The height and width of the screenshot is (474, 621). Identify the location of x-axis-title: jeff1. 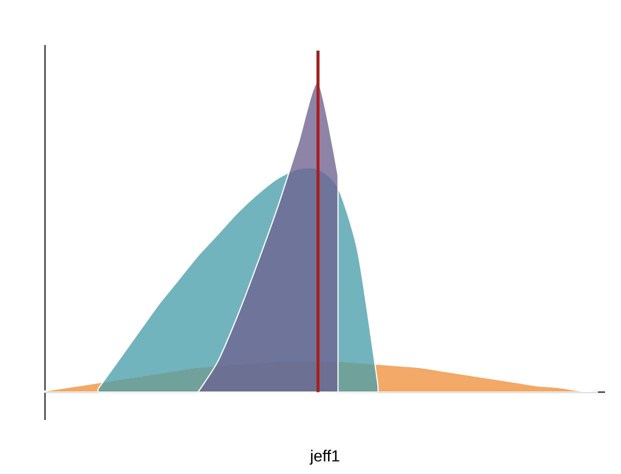
(325, 457).